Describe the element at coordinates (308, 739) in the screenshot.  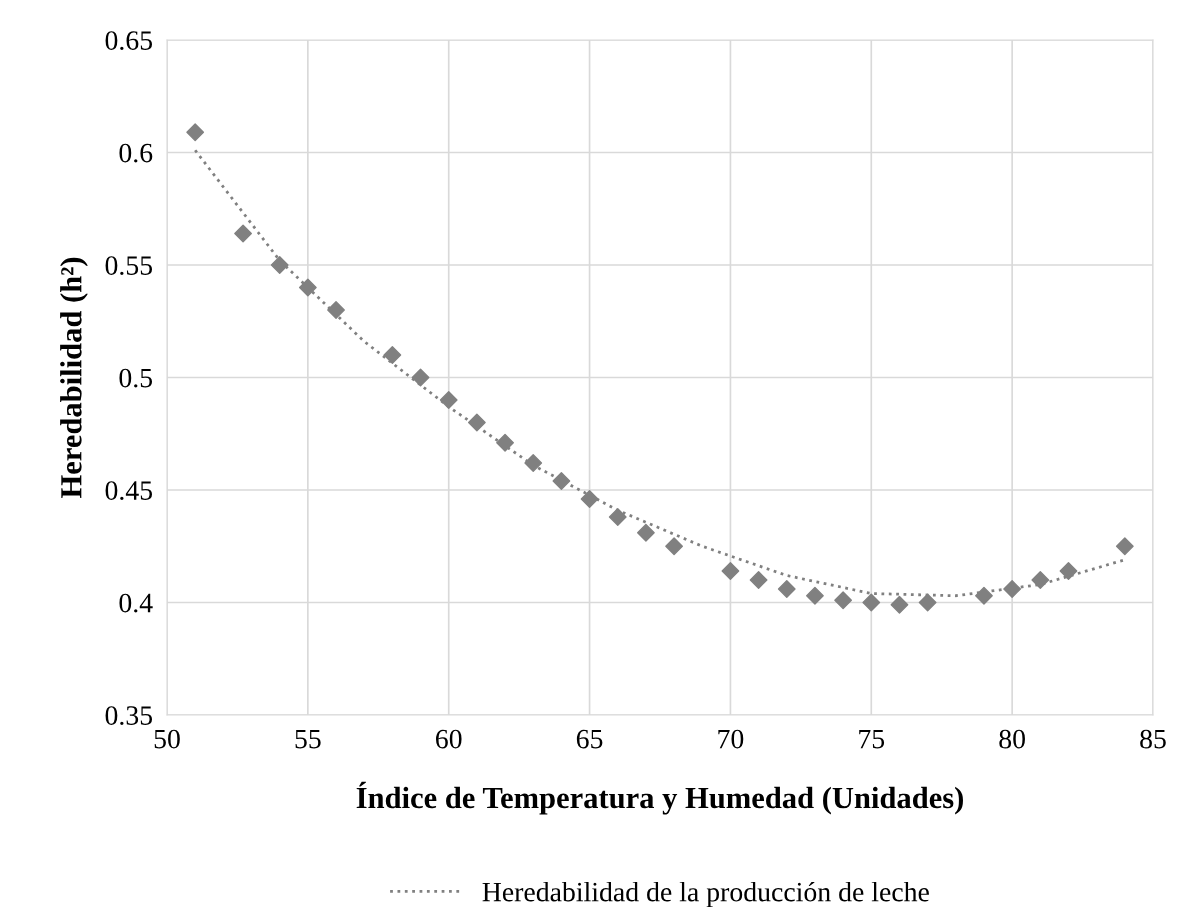
I see `x-tick-label: 55` at that location.